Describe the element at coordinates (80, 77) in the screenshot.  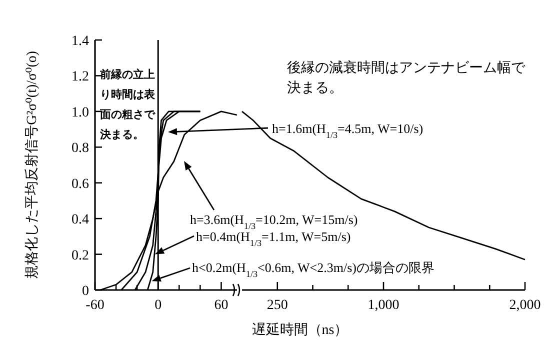
I see `y-tick-label: 1.2` at that location.